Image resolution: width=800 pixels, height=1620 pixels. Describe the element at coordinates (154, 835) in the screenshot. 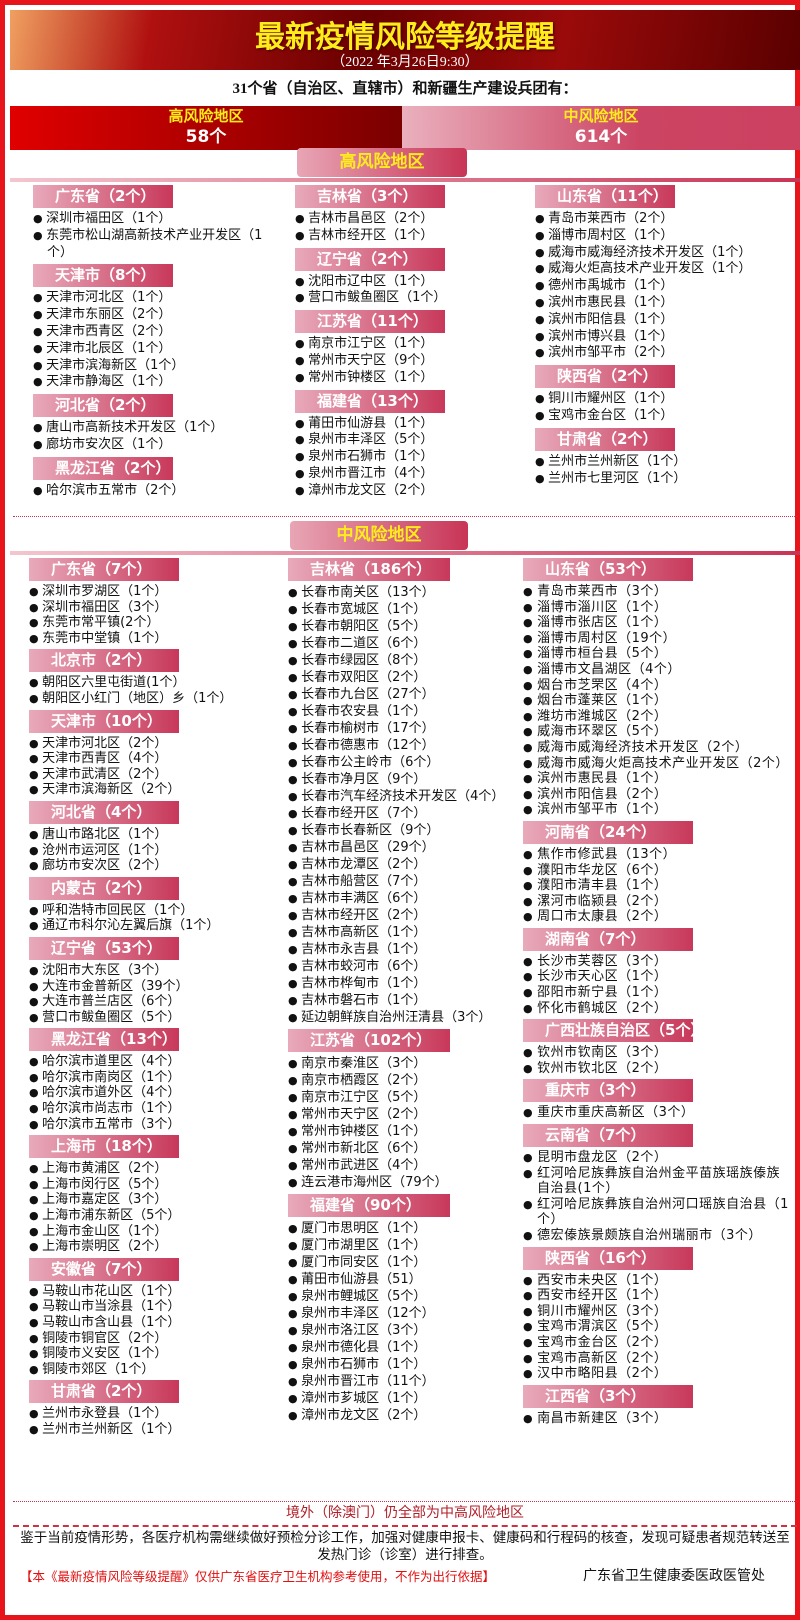

I see `list-item: 唐山市路北区（1个）` at that location.